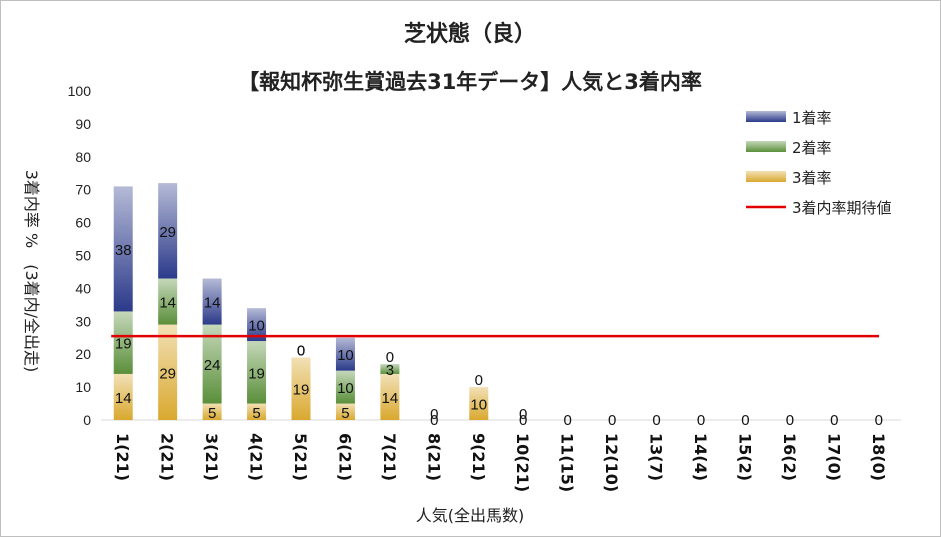 This screenshot has height=537, width=941. I want to click on y-tick-label: 50, so click(83, 256).